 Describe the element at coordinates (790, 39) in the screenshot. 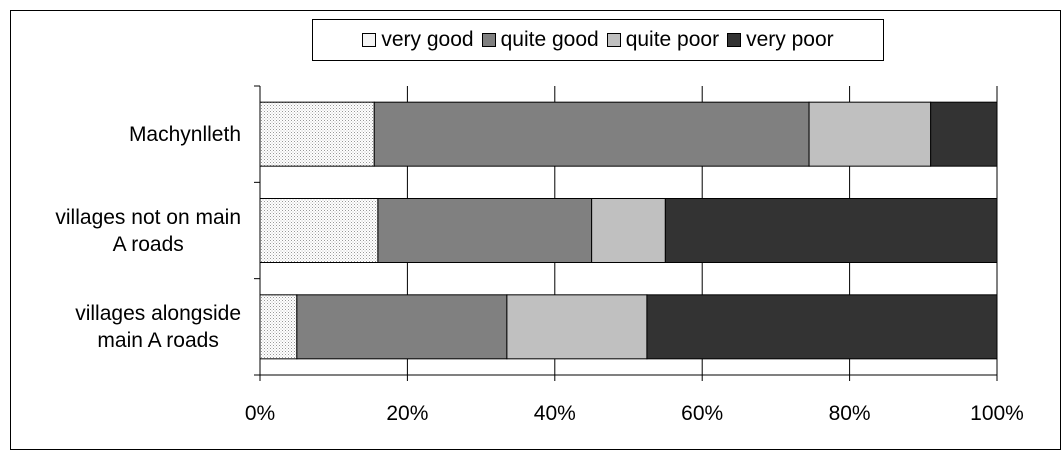

I see `legend-label: very poor` at that location.